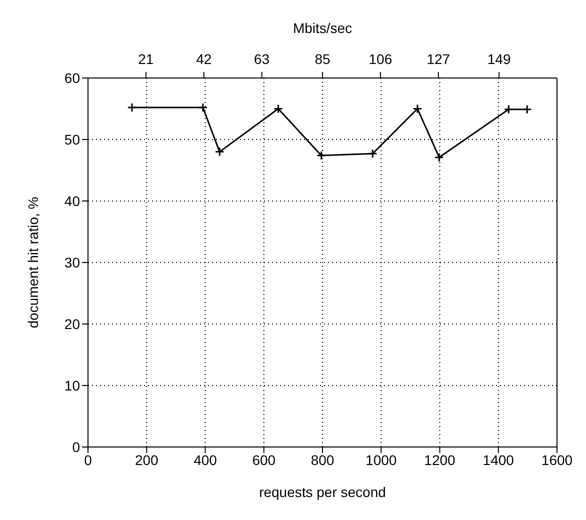  Describe the element at coordinates (322, 460) in the screenshot. I see `x-tick-label: 800` at that location.